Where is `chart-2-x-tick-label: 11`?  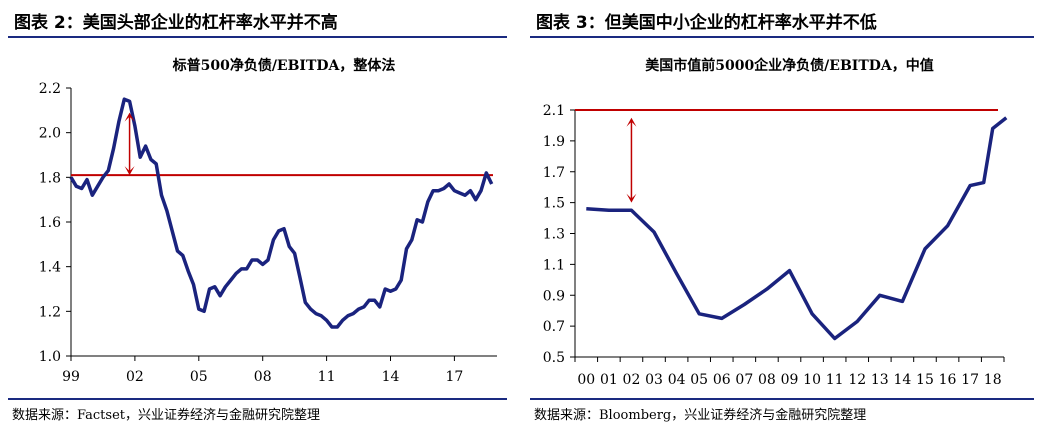 chart-2-x-tick-label: 11 is located at coordinates (327, 377).